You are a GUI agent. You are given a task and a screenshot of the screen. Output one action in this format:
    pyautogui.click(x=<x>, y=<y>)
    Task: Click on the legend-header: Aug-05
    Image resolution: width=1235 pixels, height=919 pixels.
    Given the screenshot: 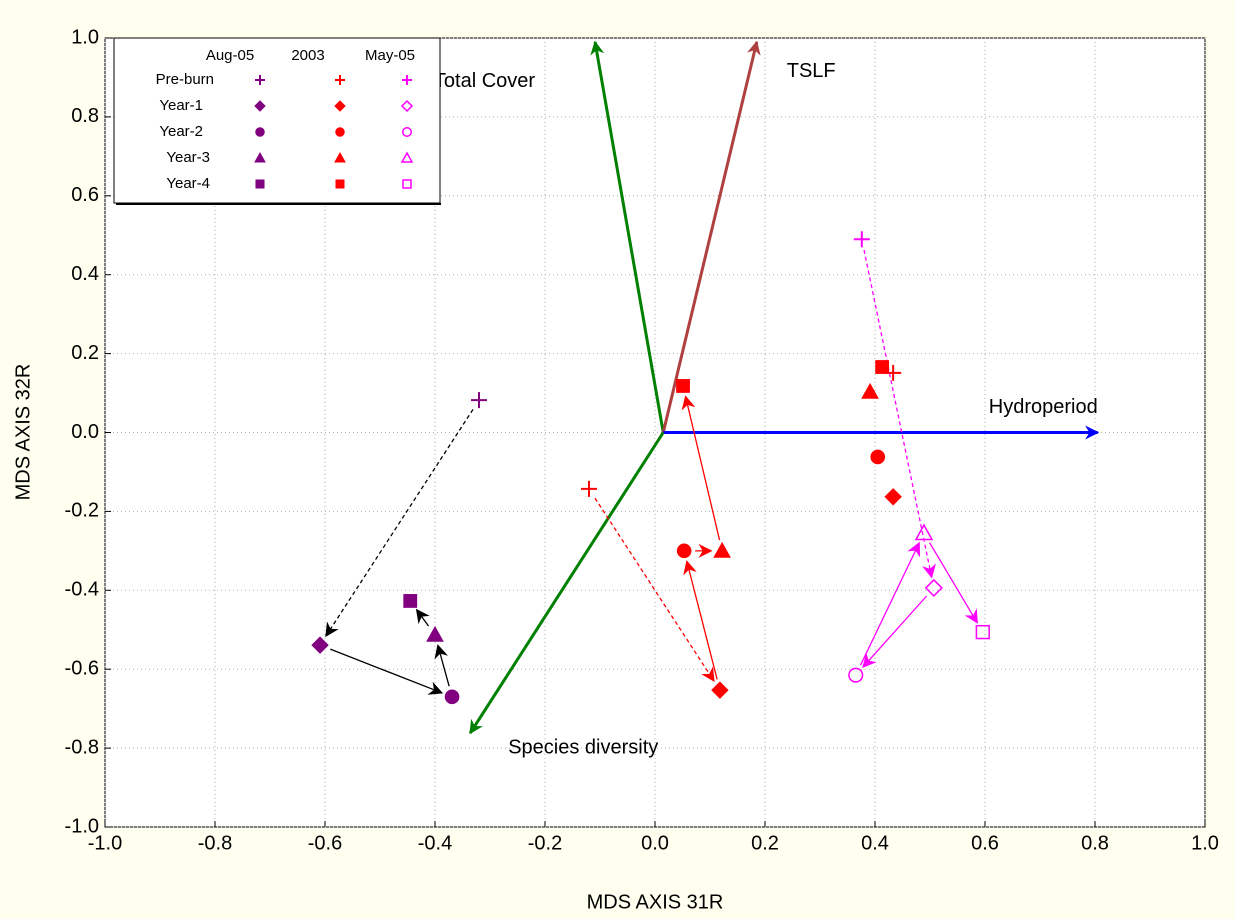 What is the action you would take?
    pyautogui.click(x=230, y=55)
    